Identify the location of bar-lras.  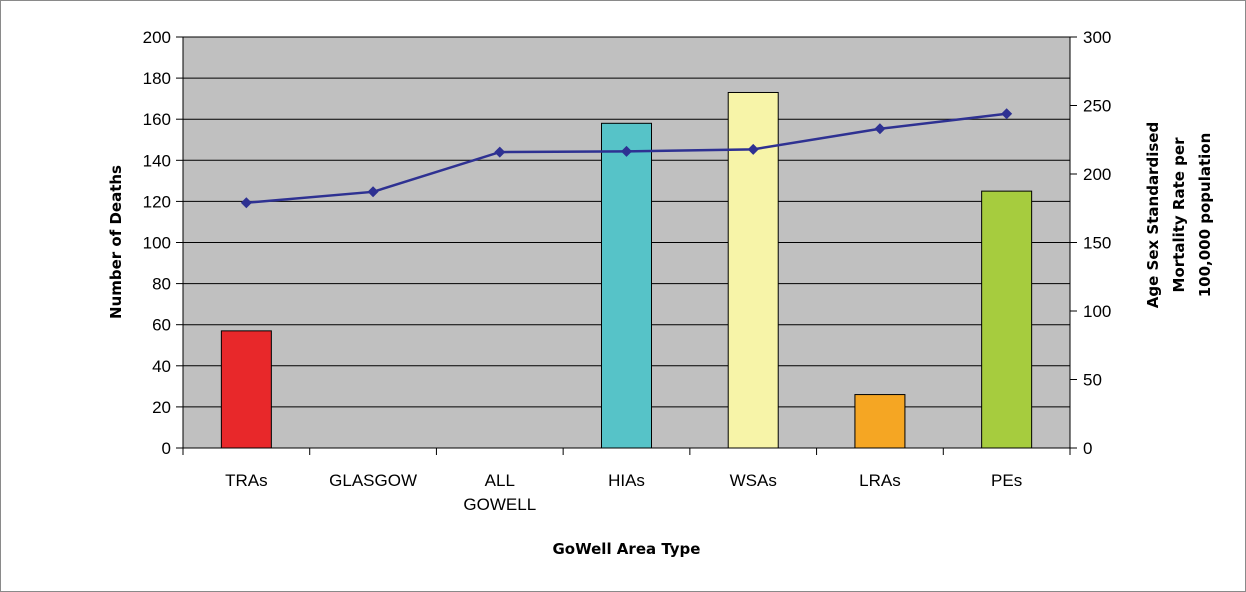
(880, 421).